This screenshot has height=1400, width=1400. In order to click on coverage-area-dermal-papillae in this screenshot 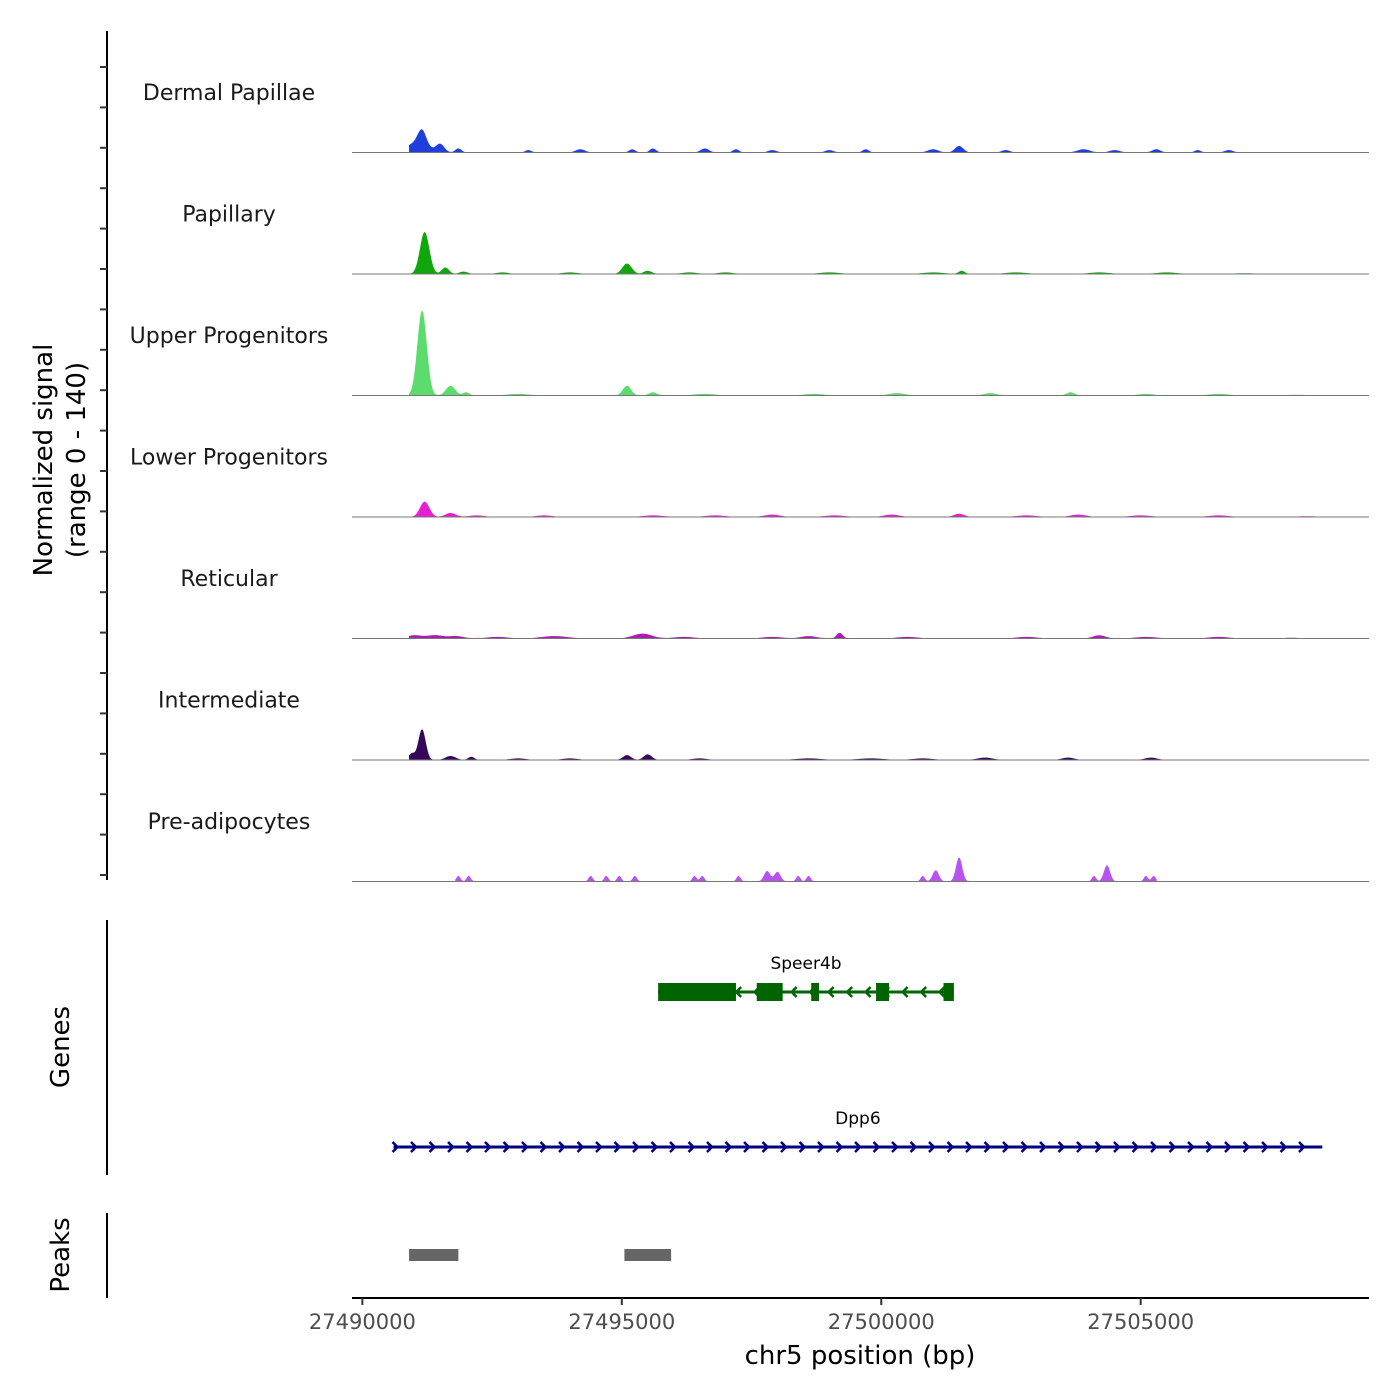, I will do `click(832, 141)`.